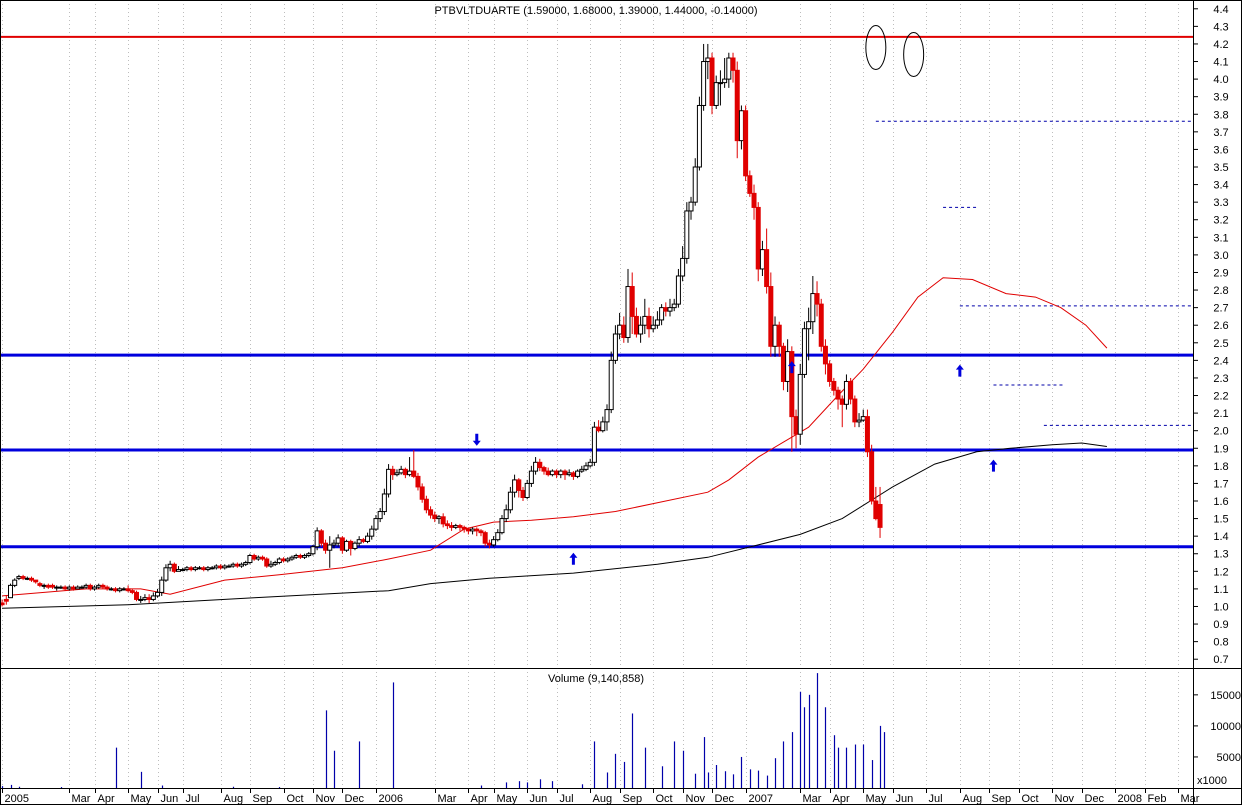 The height and width of the screenshot is (805, 1242). What do you see at coordinates (1220, 45) in the screenshot?
I see `y-tick-label: 4.2` at bounding box center [1220, 45].